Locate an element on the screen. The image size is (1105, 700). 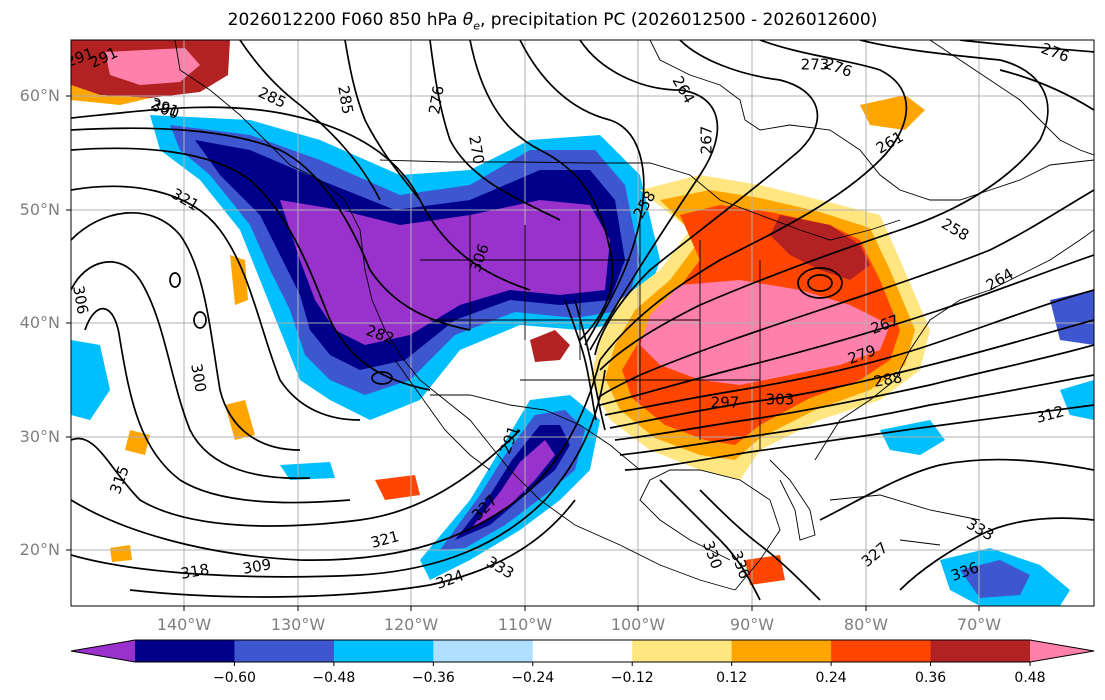
colorbar-cells is located at coordinates (582, 651).